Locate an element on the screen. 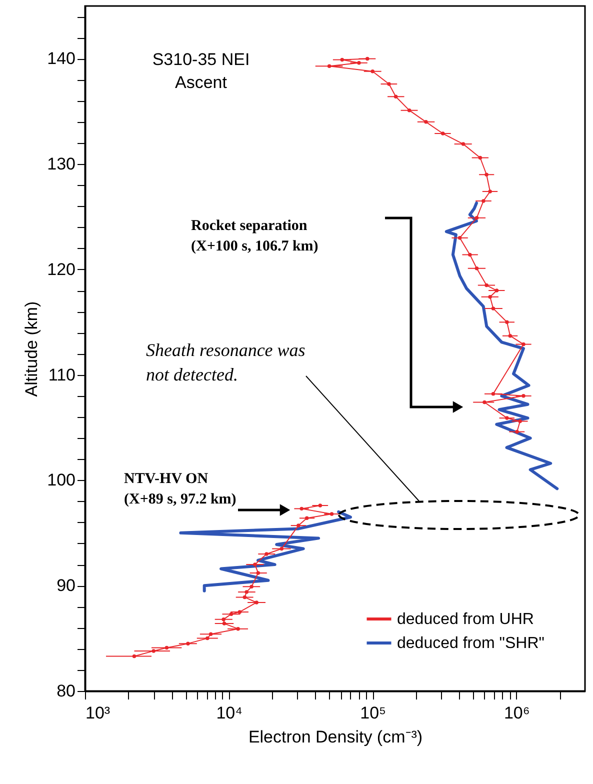 The image size is (593, 784). x-tick-label: 10⁶ is located at coordinates (517, 713).